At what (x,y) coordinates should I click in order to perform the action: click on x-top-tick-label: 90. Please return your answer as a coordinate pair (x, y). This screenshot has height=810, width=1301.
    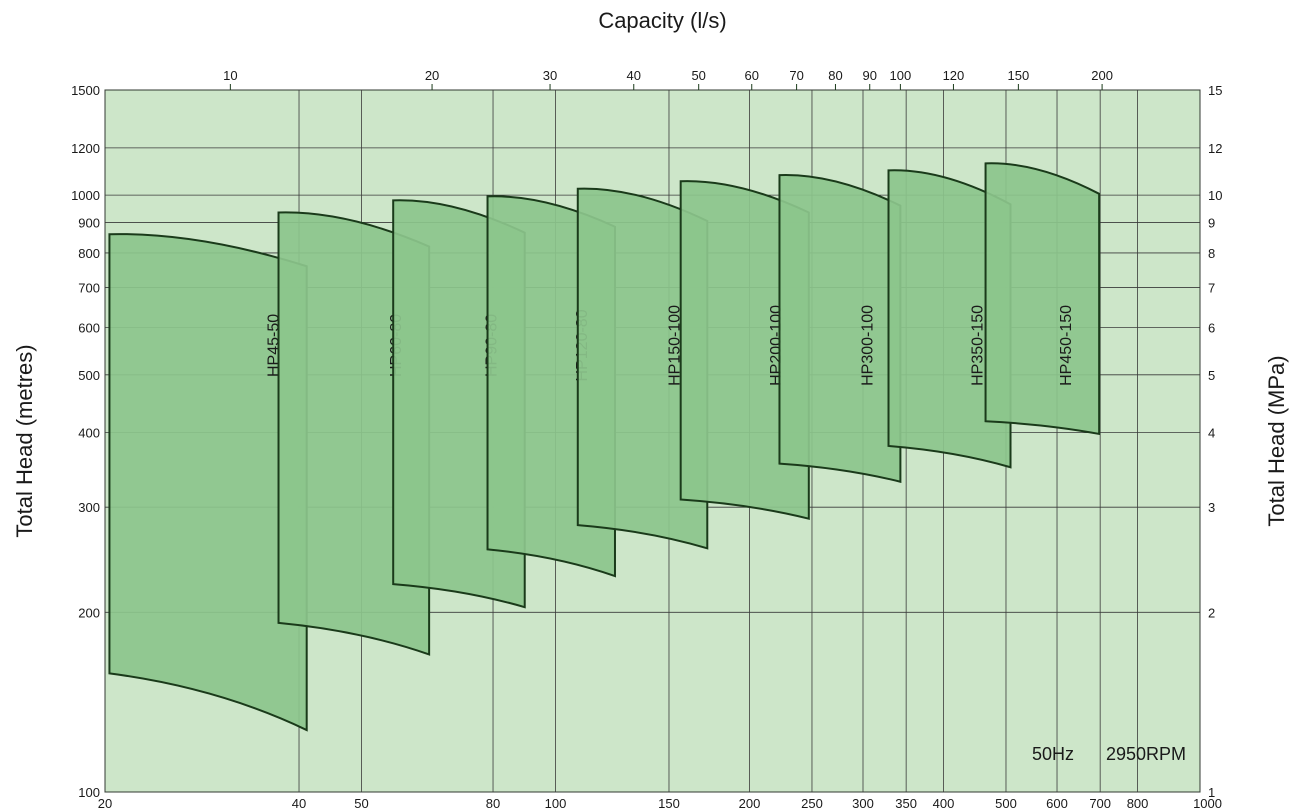
    Looking at the image, I should click on (869, 75).